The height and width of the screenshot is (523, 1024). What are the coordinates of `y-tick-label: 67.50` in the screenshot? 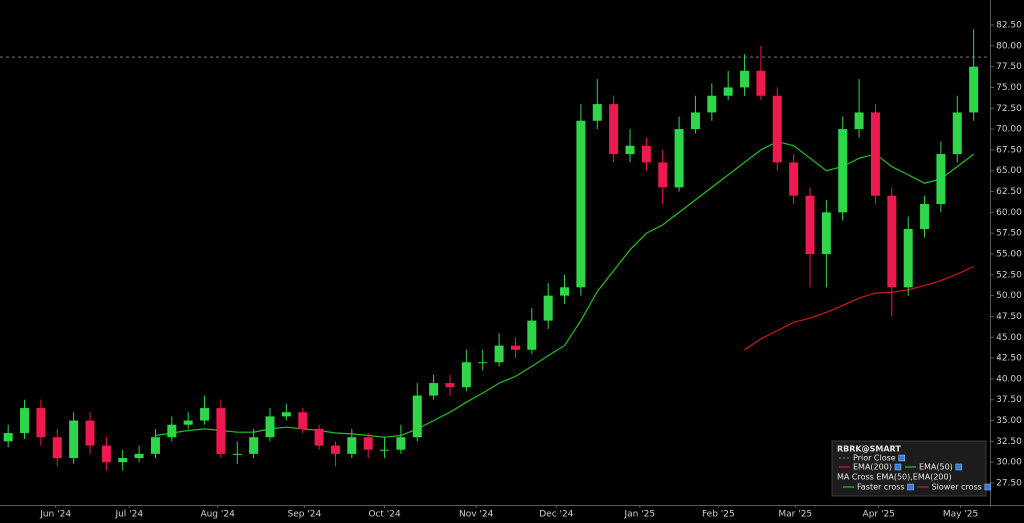 It's located at (1009, 150).